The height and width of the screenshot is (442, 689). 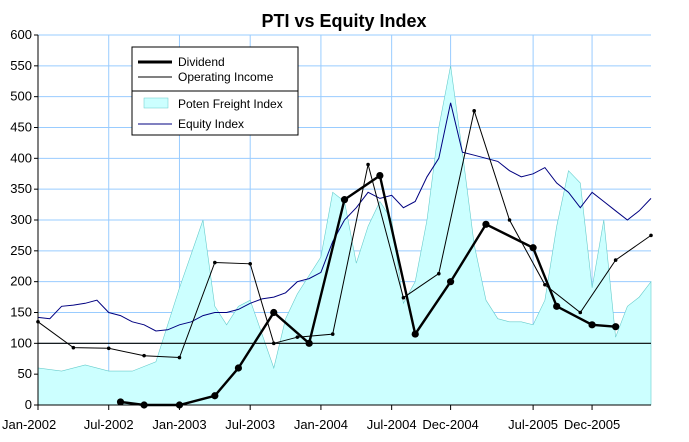 I want to click on y-tick-label: 150, so click(x=21, y=312).